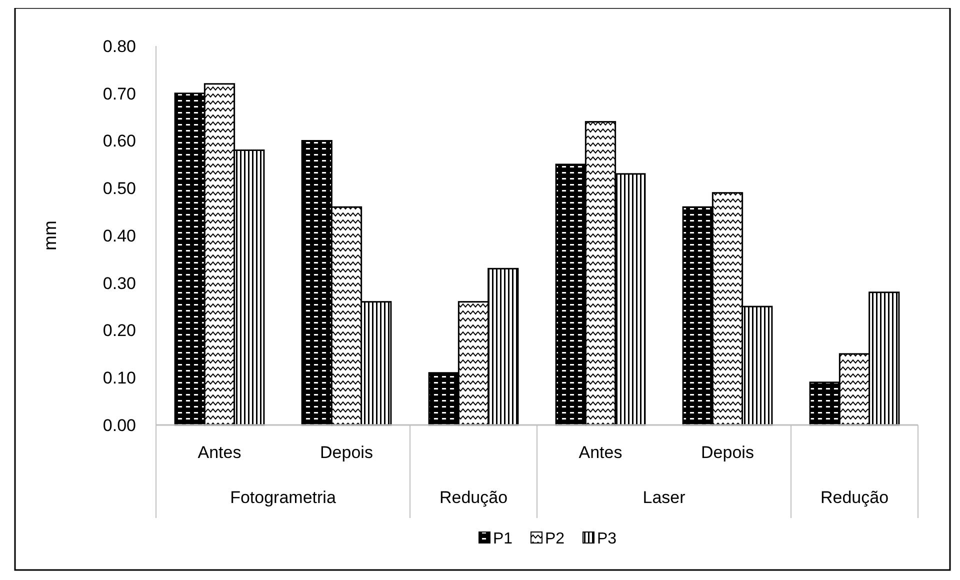 This screenshot has height=580, width=960. Describe the element at coordinates (119, 94) in the screenshot. I see `y-tick-label: 0.70` at that location.